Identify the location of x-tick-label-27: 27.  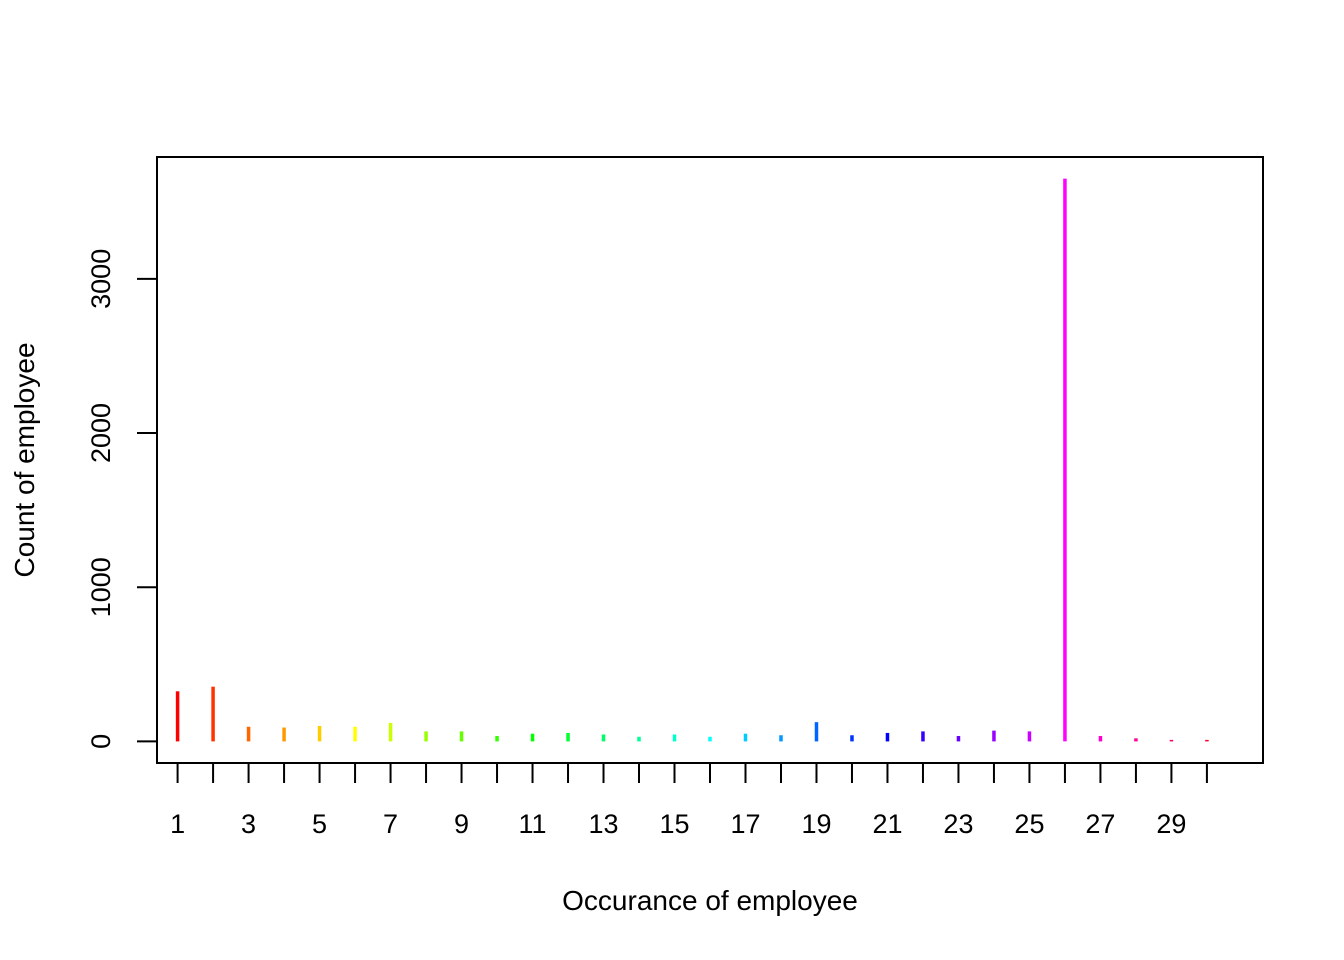
(1100, 824).